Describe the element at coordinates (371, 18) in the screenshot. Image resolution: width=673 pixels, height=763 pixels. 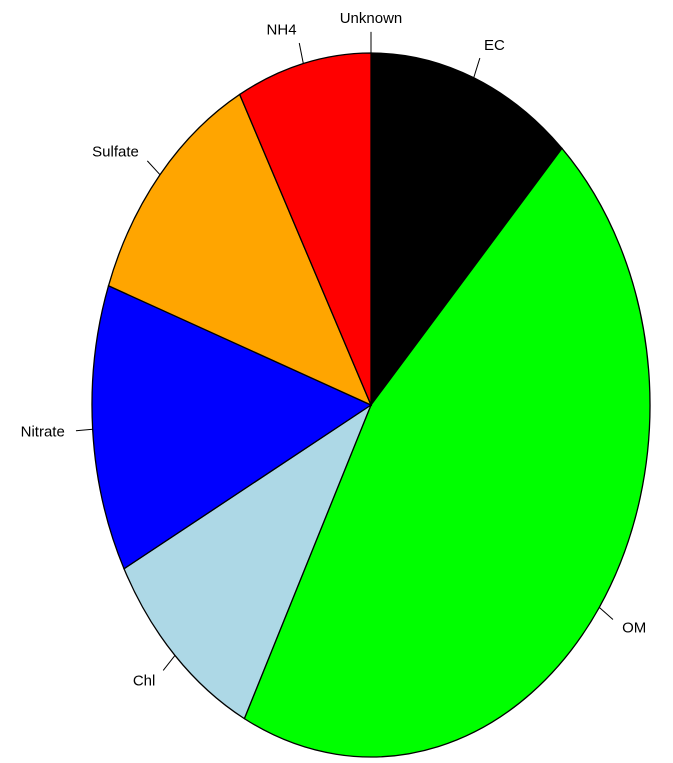
I see `slice-label-unknown: Unknown` at that location.